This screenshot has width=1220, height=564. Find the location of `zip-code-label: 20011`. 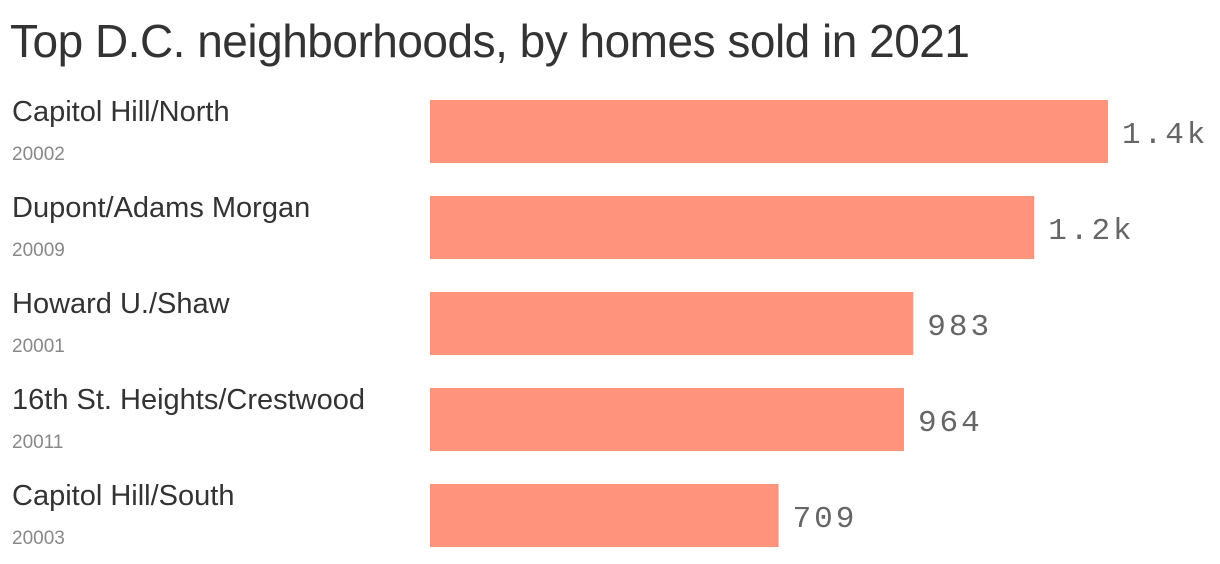

zip-code-label: 20011 is located at coordinates (37, 442).